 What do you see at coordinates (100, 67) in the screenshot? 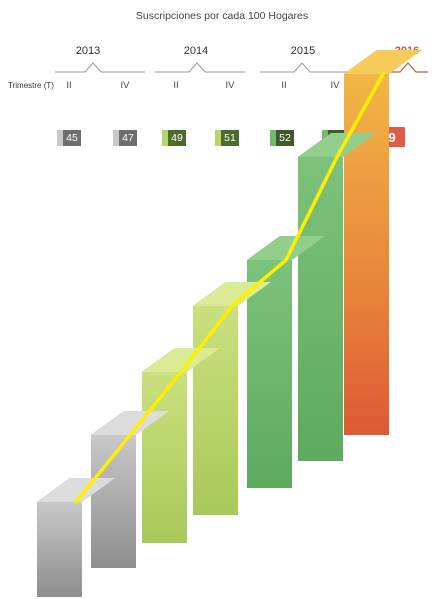
I see `year-brace-2013` at bounding box center [100, 67].